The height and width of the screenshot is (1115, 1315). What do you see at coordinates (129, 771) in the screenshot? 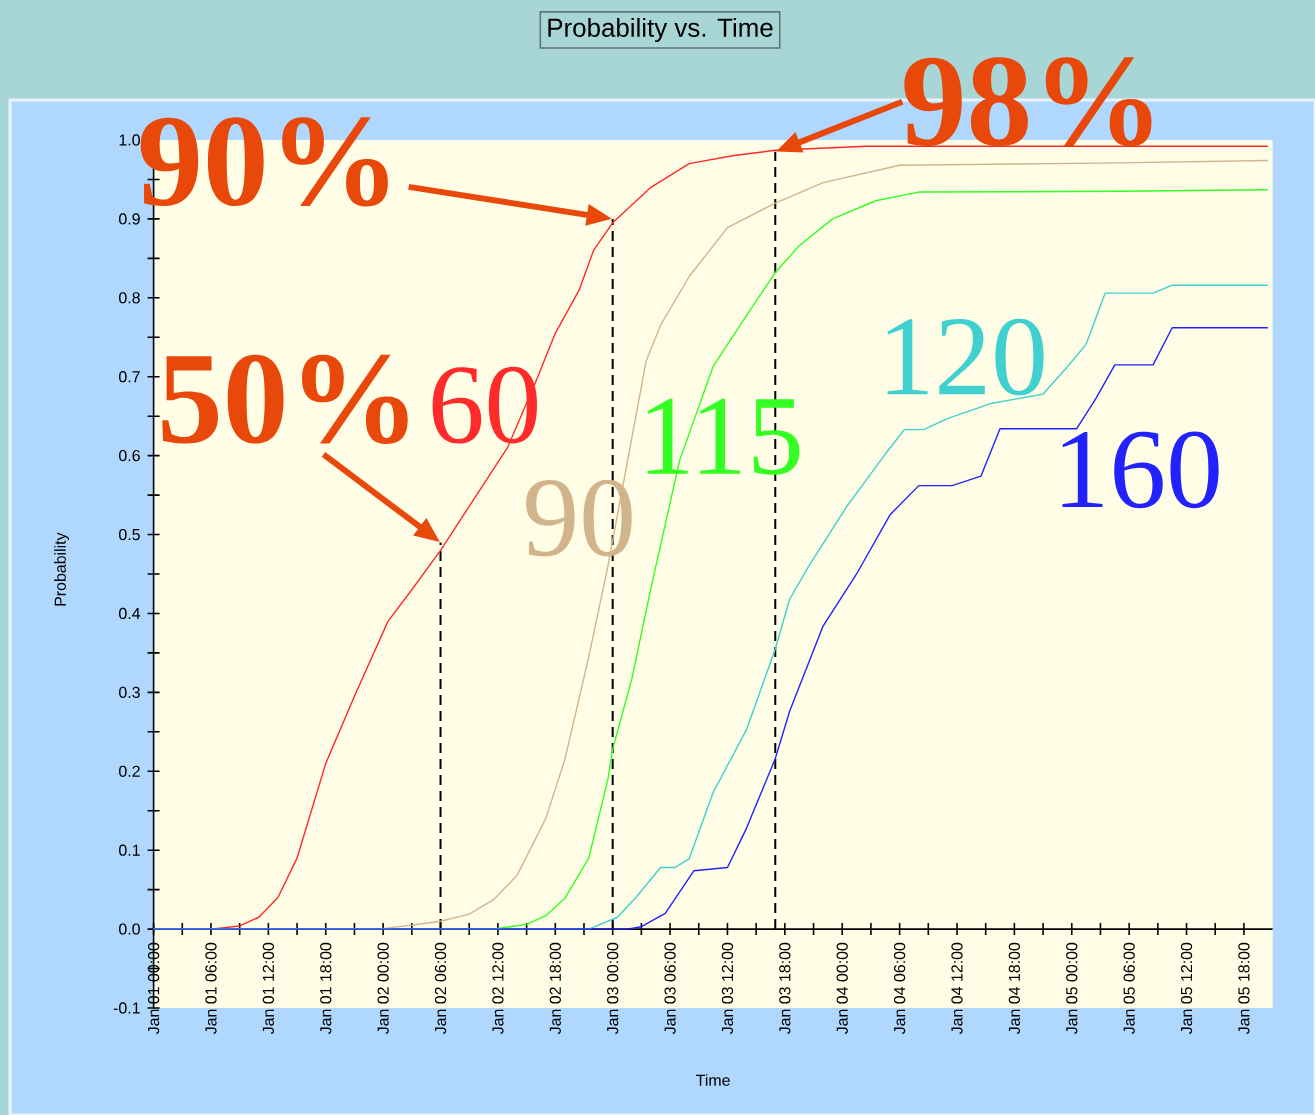
I see `y-tick-label: 0.2` at bounding box center [129, 771].